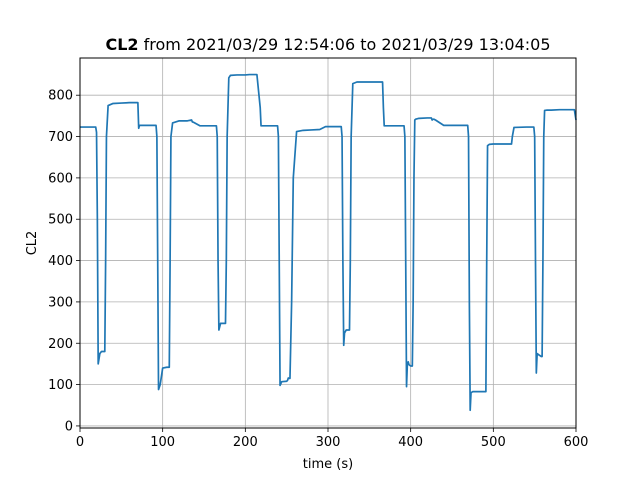  I want to click on x-tick-label: 100, so click(162, 442).